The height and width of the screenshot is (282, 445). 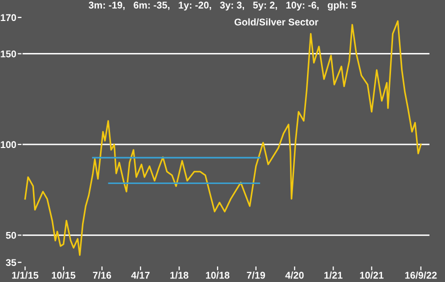 What do you see at coordinates (276, 22) in the screenshot?
I see `text: Gold/Silver Sector` at bounding box center [276, 22].